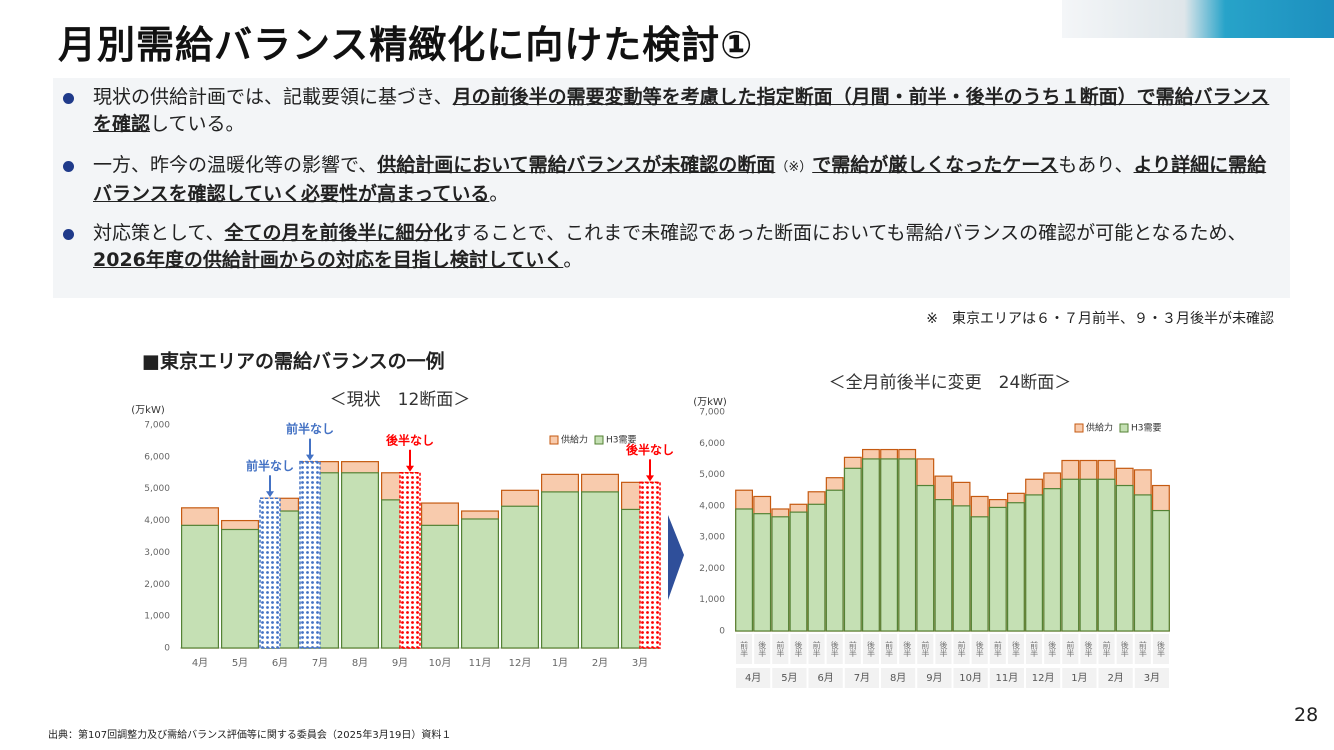 The height and width of the screenshot is (750, 1334). I want to click on x-tick-label: 10月, so click(440, 663).